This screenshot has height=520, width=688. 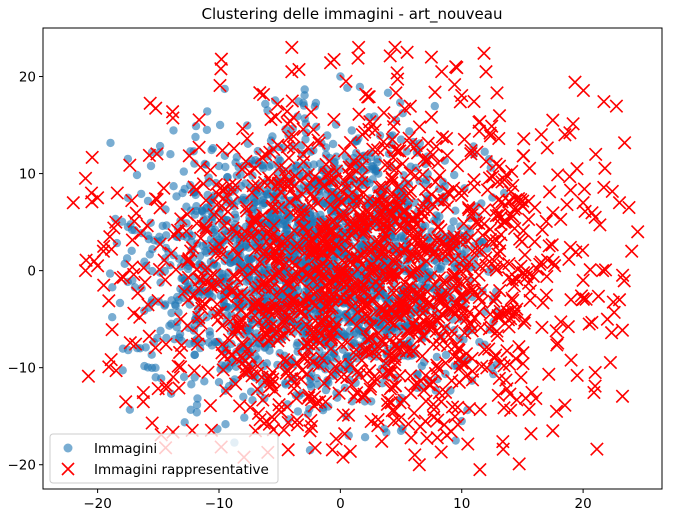 I want to click on y-tick-label: 10, so click(x=27, y=175).